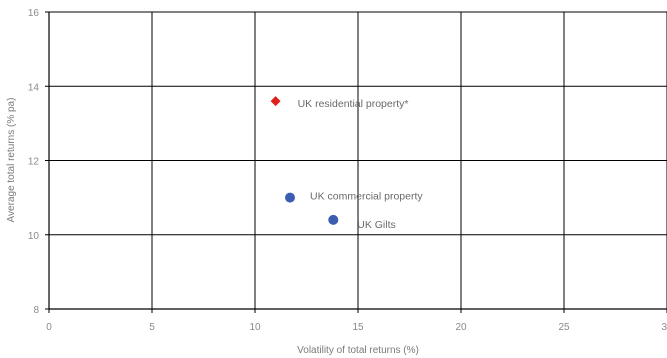 Image resolution: width=667 pixels, height=358 pixels. What do you see at coordinates (564, 327) in the screenshot?
I see `x-tick-label: 25` at bounding box center [564, 327].